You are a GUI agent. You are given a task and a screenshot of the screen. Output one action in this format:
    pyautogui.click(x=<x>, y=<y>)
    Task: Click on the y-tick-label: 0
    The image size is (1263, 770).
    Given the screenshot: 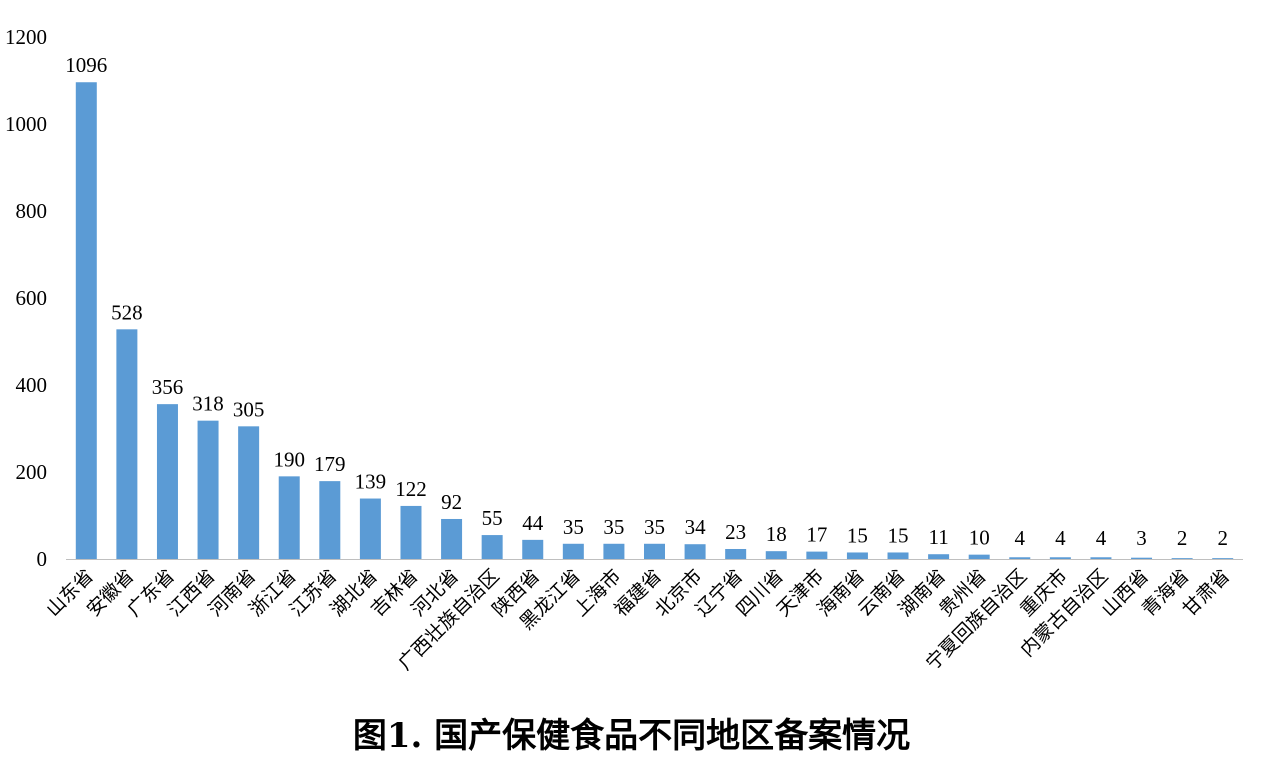 What is the action you would take?
    pyautogui.click(x=42, y=559)
    